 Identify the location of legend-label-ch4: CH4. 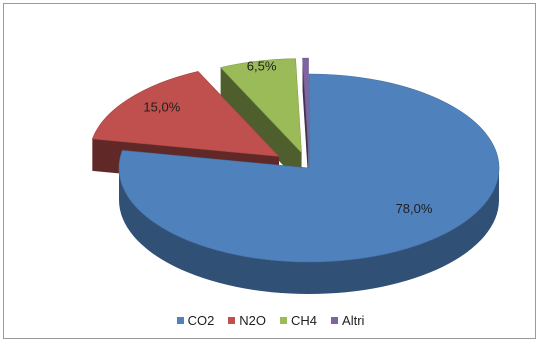
(304, 320).